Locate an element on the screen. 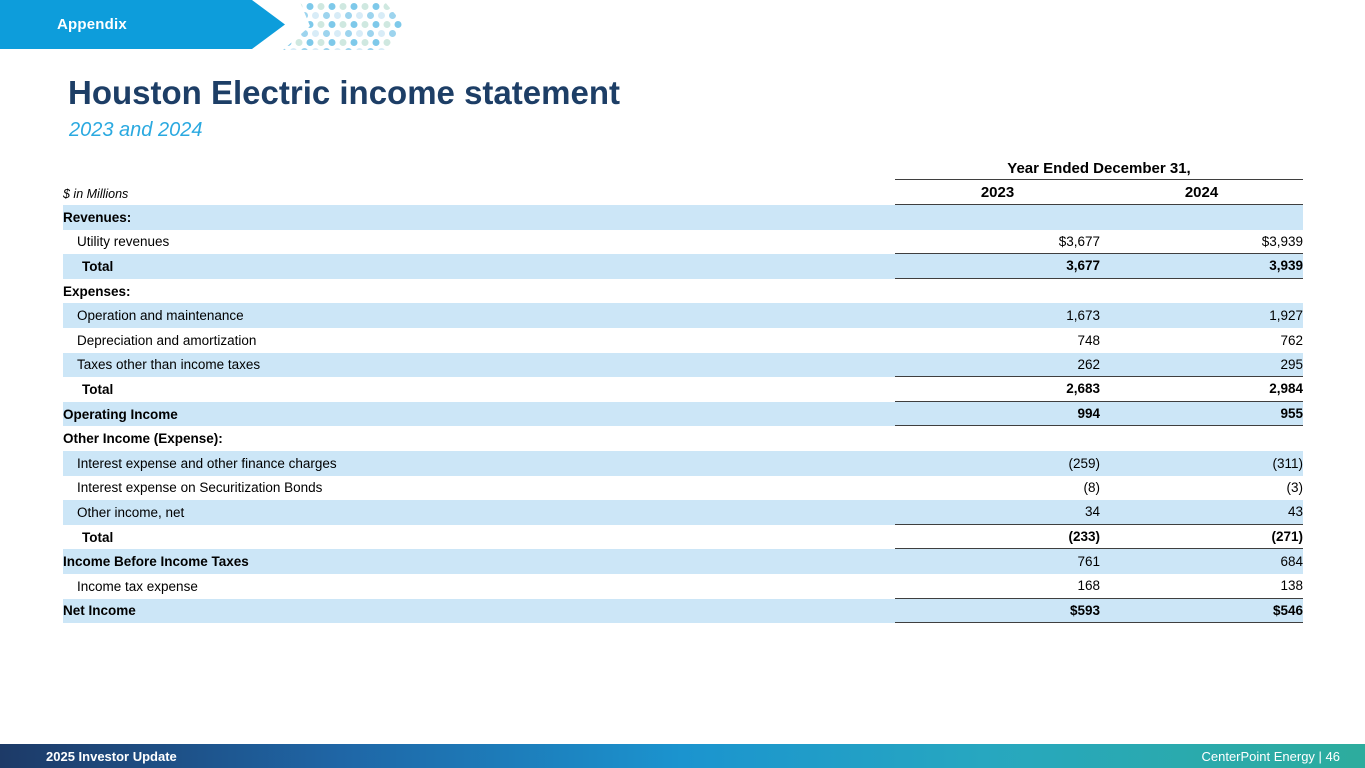 The height and width of the screenshot is (768, 1365). table-row: Total (233) (271) is located at coordinates (683, 537).